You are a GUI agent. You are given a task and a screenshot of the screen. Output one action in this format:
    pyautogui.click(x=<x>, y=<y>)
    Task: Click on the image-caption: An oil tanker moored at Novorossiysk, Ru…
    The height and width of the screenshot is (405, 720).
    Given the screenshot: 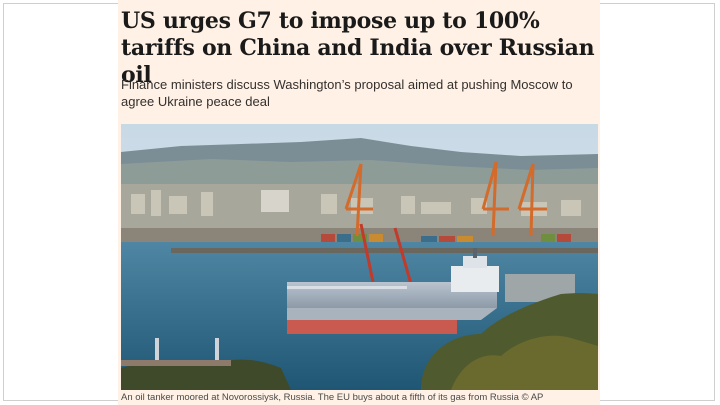 What is the action you would take?
    pyautogui.click(x=332, y=397)
    